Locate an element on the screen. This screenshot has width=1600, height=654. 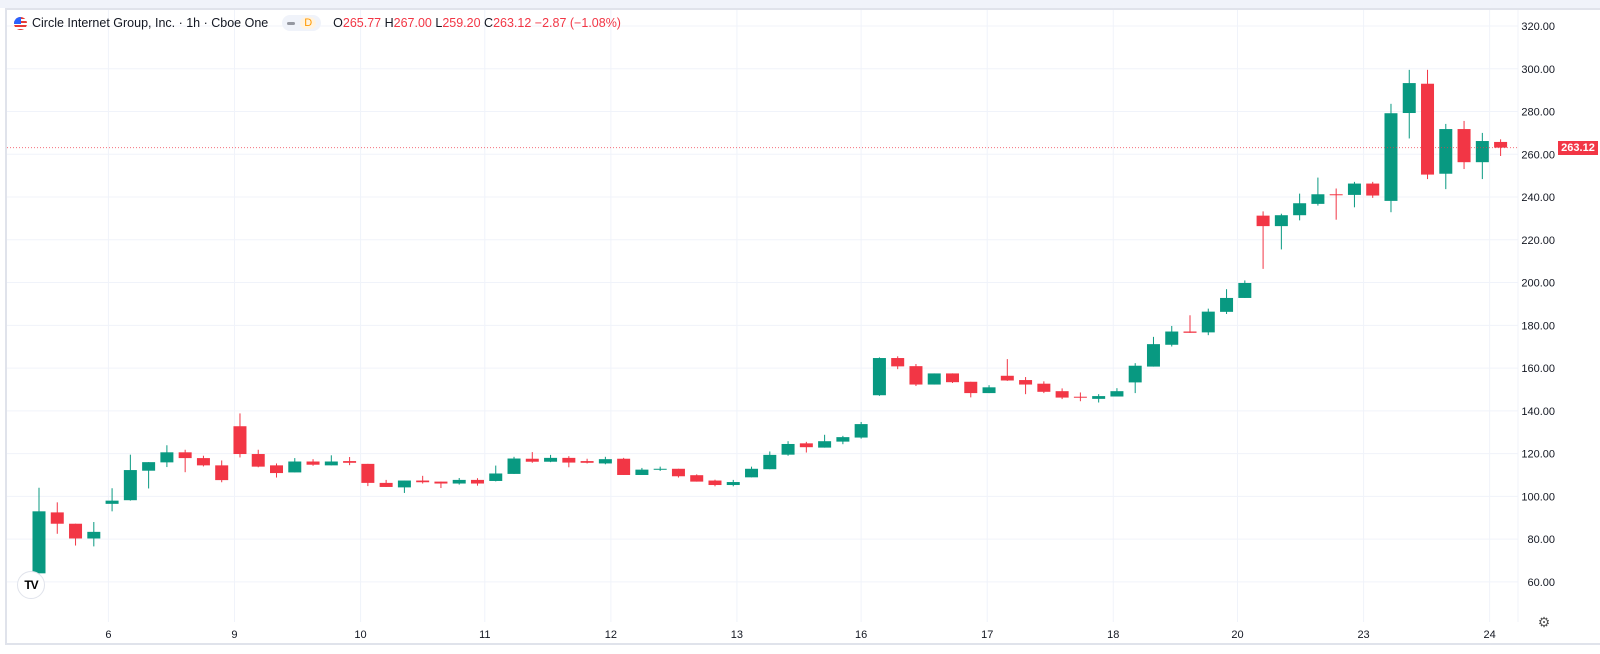
tradingview-logo: TV is located at coordinates (31, 585).